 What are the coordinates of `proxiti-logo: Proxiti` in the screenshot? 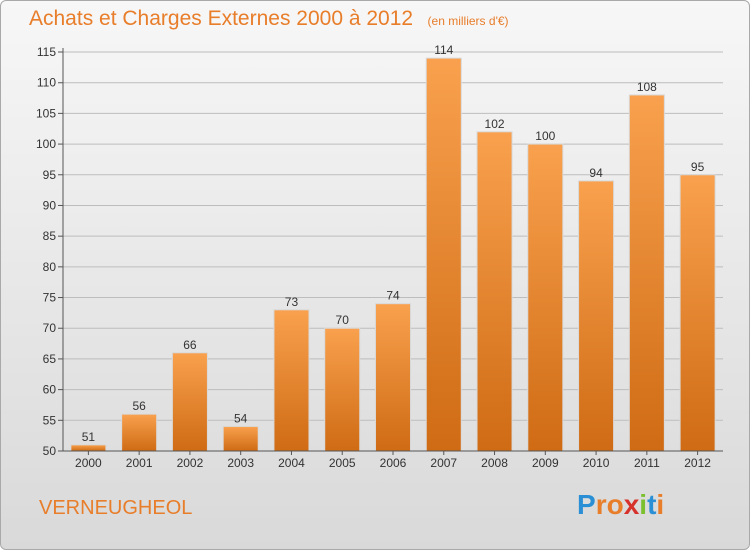 It's located at (620, 505).